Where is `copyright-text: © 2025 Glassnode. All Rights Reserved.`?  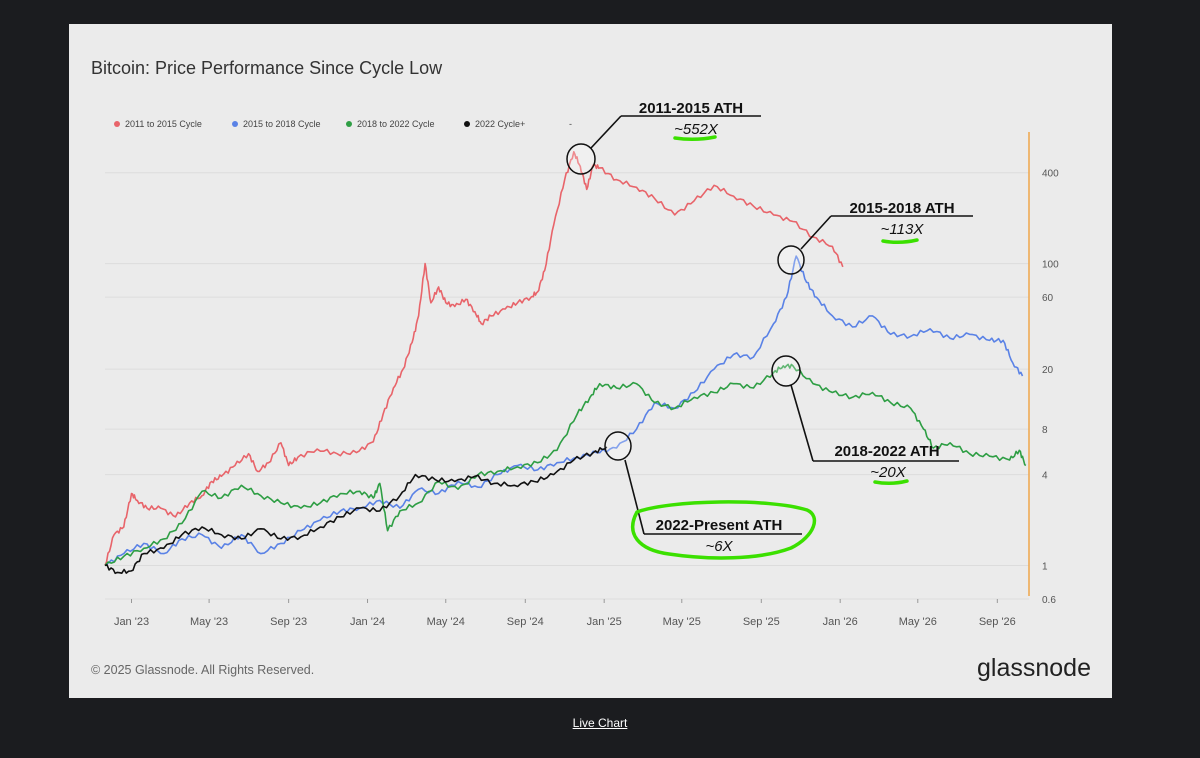 copyright-text: © 2025 Glassnode. All Rights Reserved. is located at coordinates (202, 670).